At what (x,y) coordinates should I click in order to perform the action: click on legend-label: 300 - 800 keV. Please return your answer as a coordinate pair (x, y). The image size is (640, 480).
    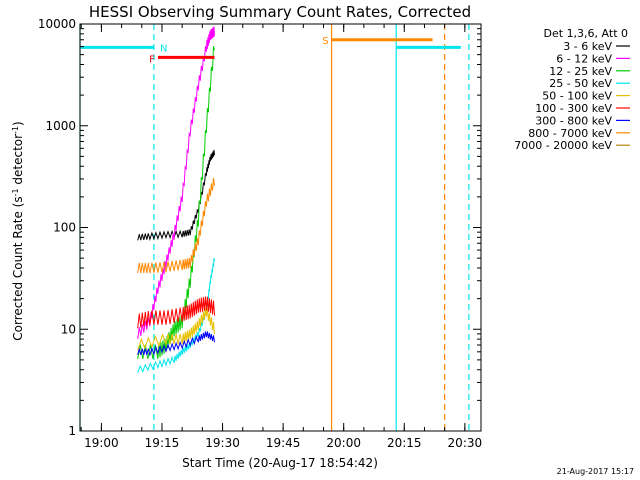
    Looking at the image, I should click on (573, 120).